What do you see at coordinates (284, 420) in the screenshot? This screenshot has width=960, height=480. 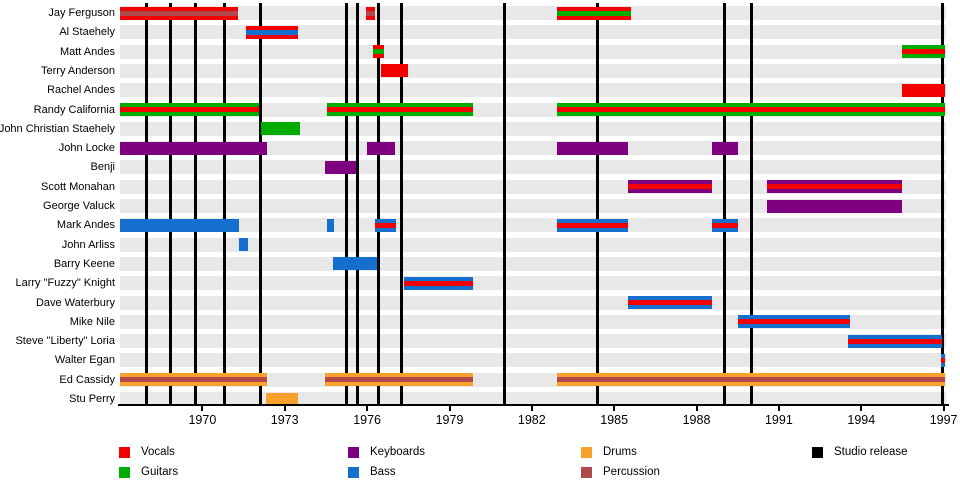 I see `x-tick-label: 1973` at bounding box center [284, 420].